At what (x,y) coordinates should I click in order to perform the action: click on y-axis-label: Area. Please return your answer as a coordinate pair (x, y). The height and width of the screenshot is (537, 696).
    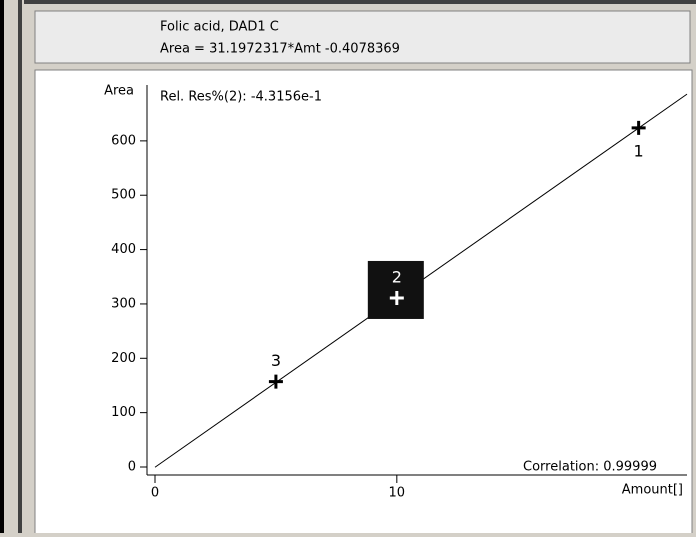
    Looking at the image, I should click on (119, 91).